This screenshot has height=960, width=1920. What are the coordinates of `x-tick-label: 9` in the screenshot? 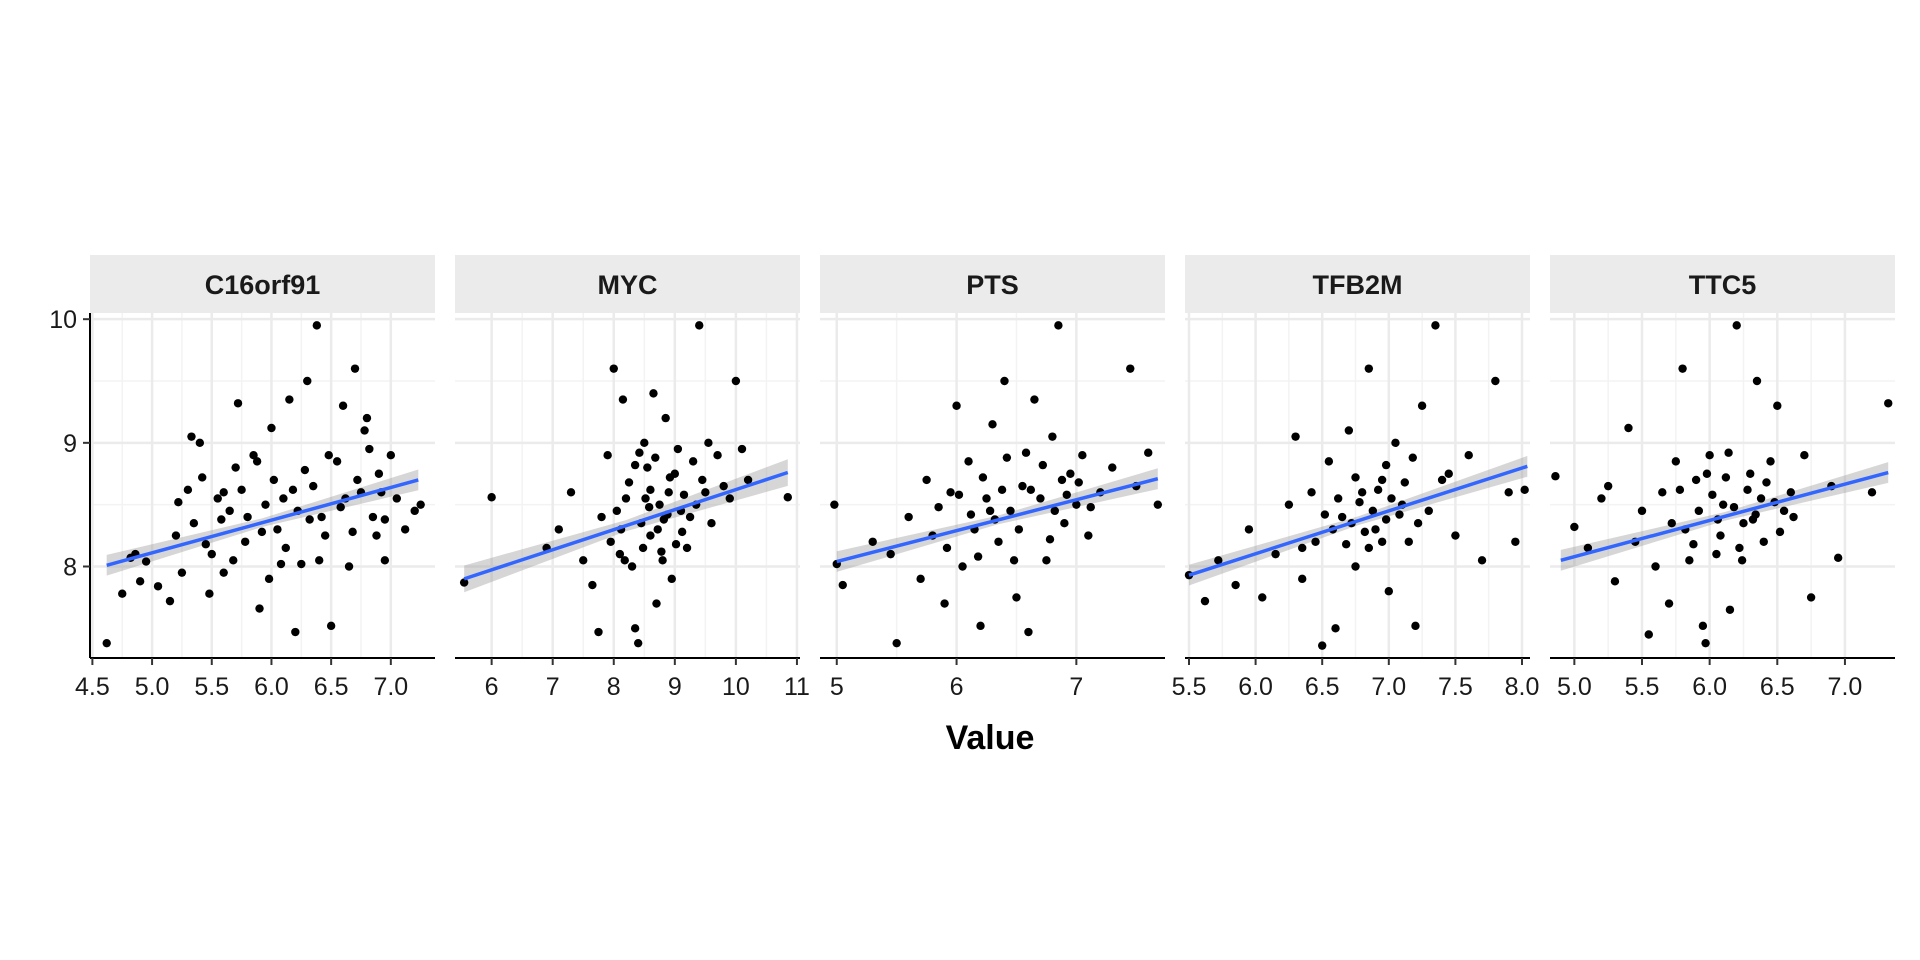 It's located at (675, 687).